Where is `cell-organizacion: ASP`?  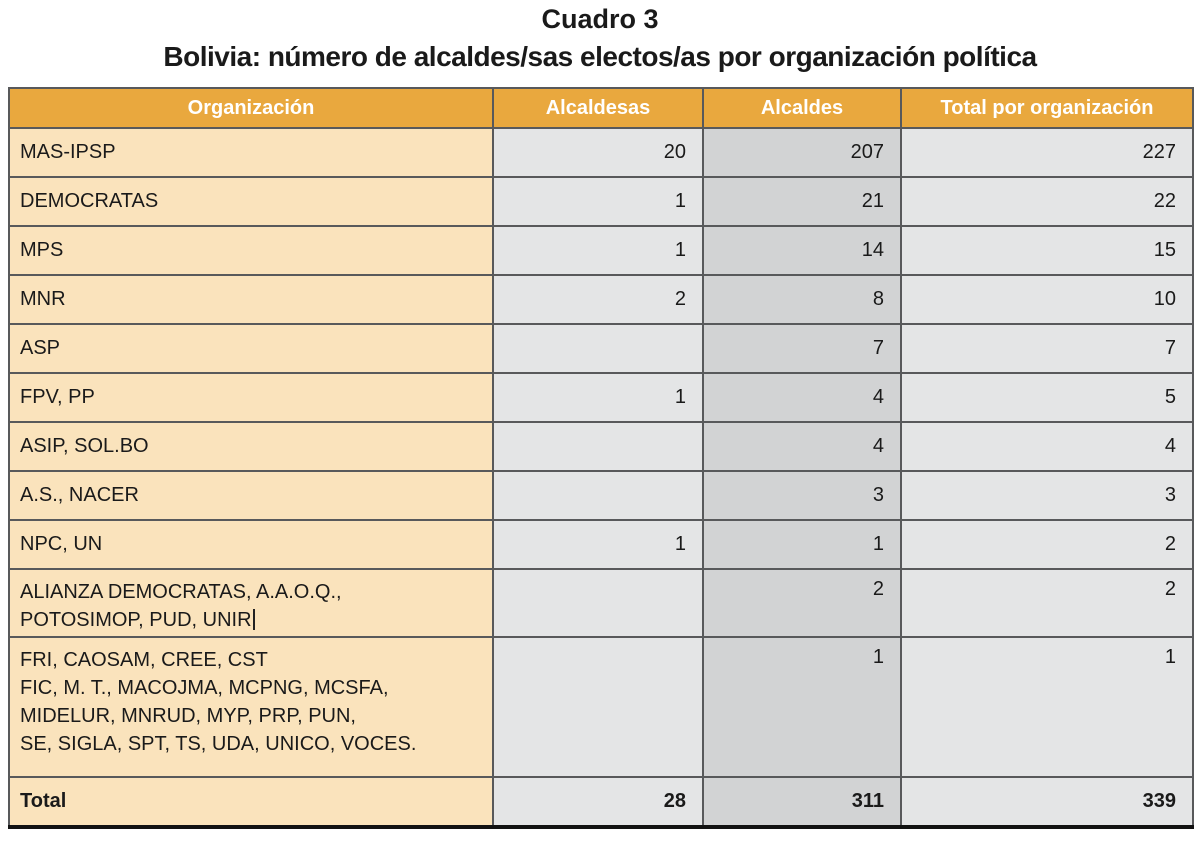
cell-organizacion: ASP is located at coordinates (251, 348).